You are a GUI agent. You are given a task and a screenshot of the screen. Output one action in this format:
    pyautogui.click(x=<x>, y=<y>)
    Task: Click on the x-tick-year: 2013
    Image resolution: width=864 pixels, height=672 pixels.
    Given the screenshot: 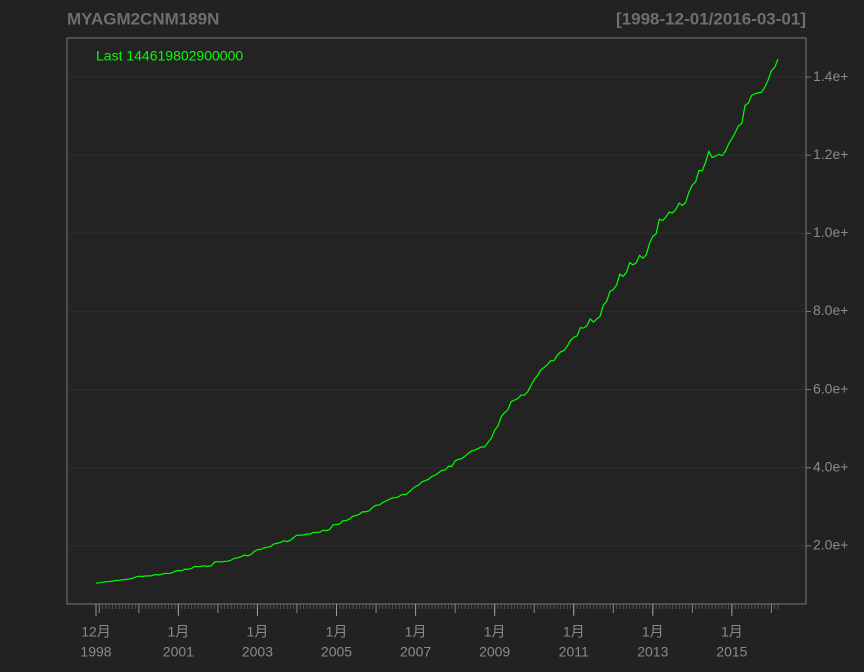 What is the action you would take?
    pyautogui.click(x=652, y=652)
    